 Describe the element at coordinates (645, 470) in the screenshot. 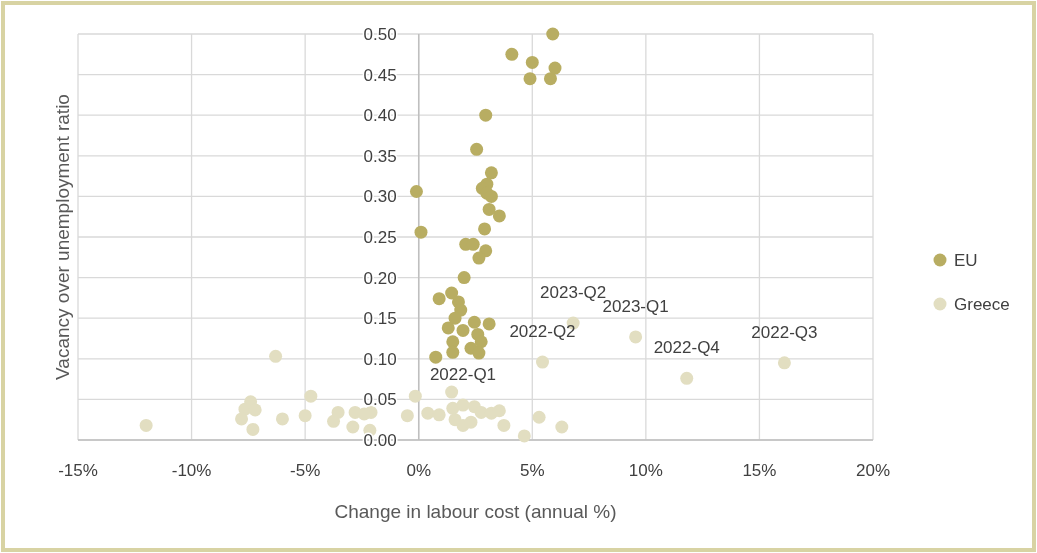

I see `x-tick-label: 10%` at that location.